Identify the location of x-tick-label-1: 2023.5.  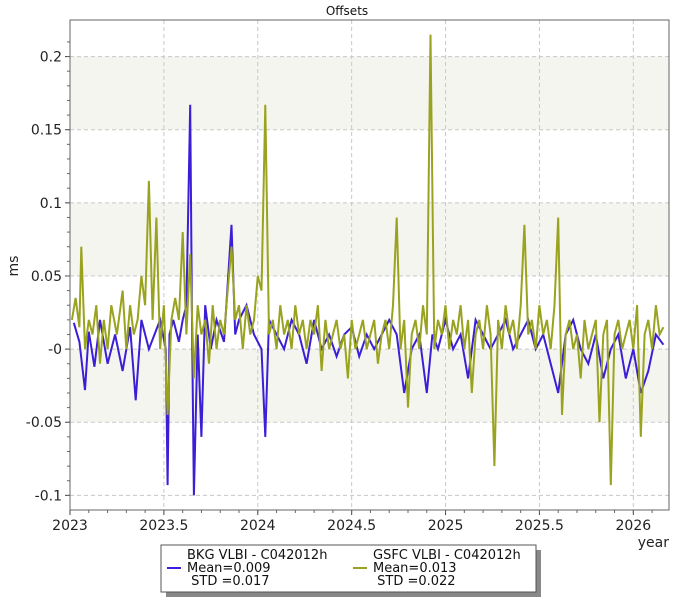
(163, 526).